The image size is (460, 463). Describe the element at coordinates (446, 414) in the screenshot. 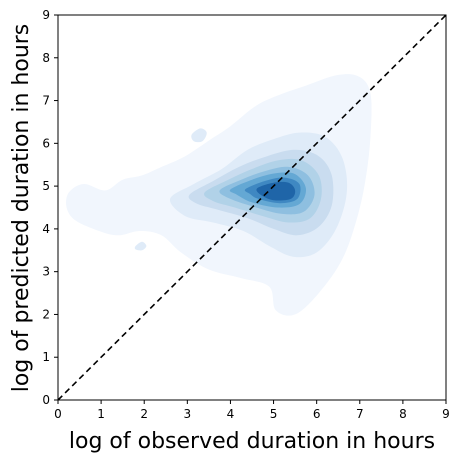

I see `x-tick-label: 9` at that location.